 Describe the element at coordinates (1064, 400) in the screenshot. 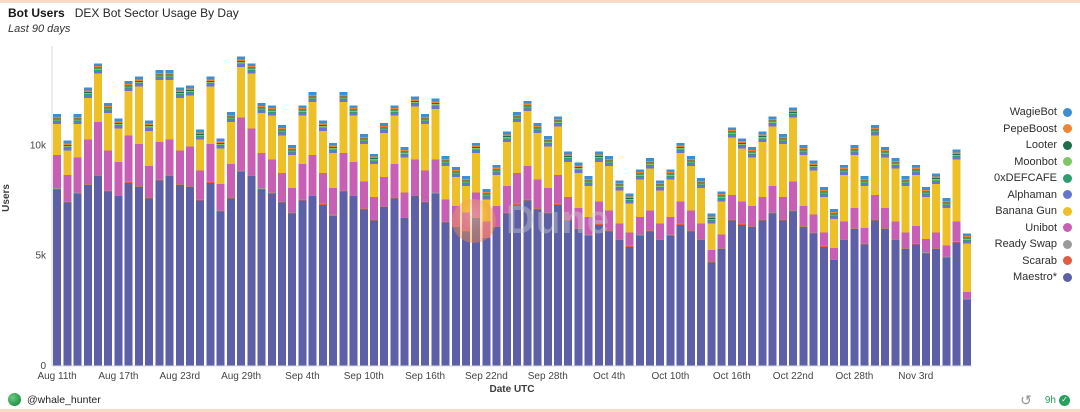

I see `check-icon: ✓` at that location.